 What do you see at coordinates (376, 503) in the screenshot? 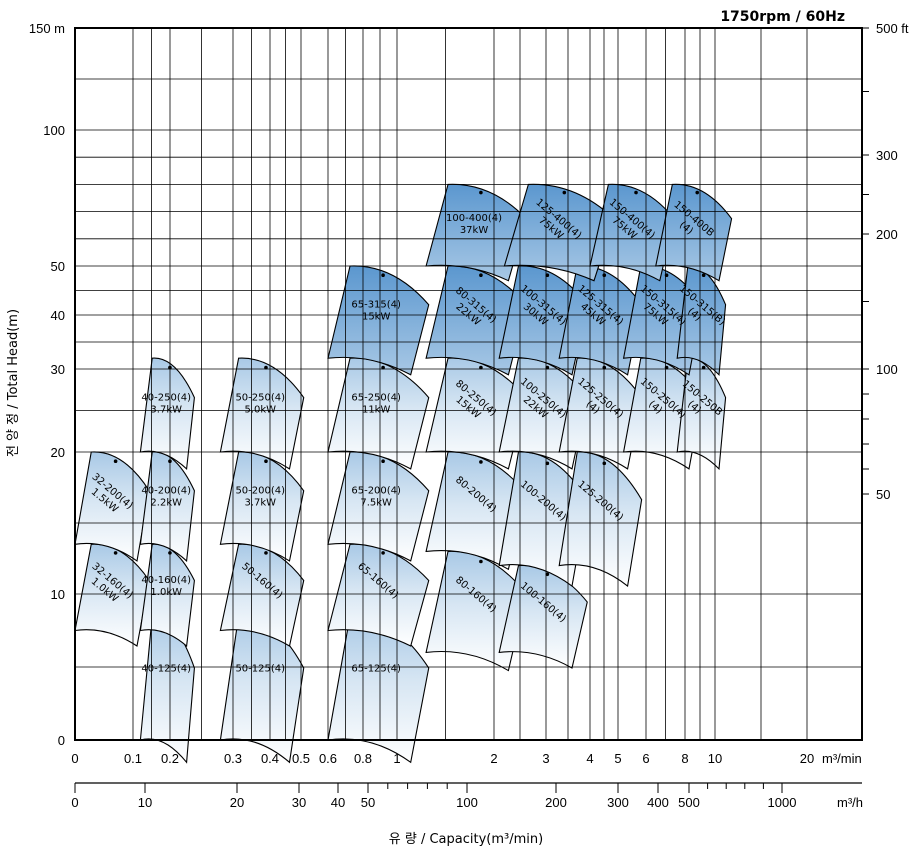
I see `zone-label-line: 7.5kW` at bounding box center [376, 503].